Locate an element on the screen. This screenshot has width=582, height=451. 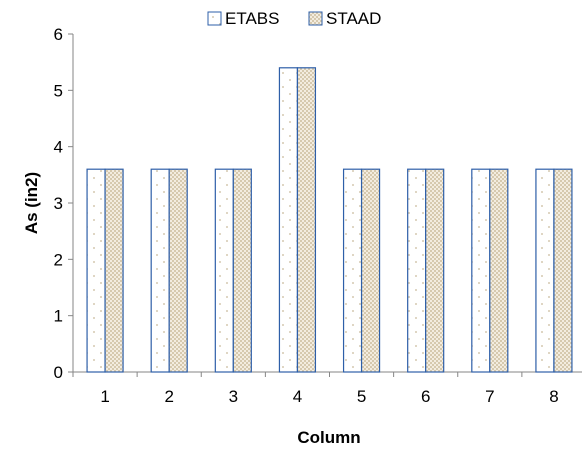
x-tick-label: 4 is located at coordinates (297, 396).